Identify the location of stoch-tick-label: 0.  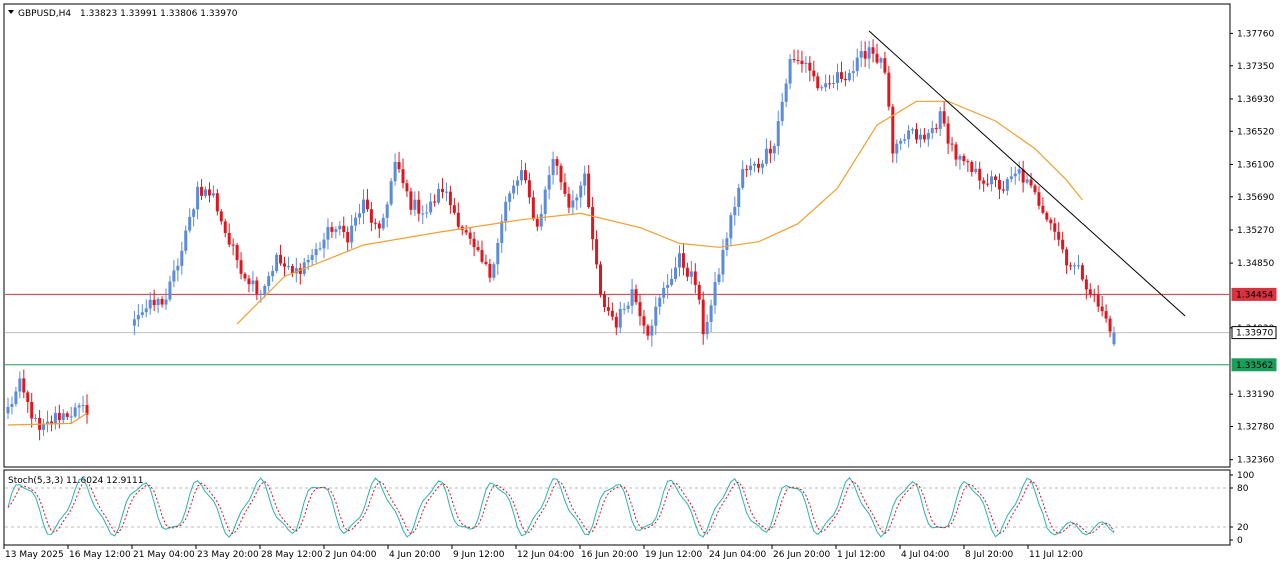
(1240, 541).